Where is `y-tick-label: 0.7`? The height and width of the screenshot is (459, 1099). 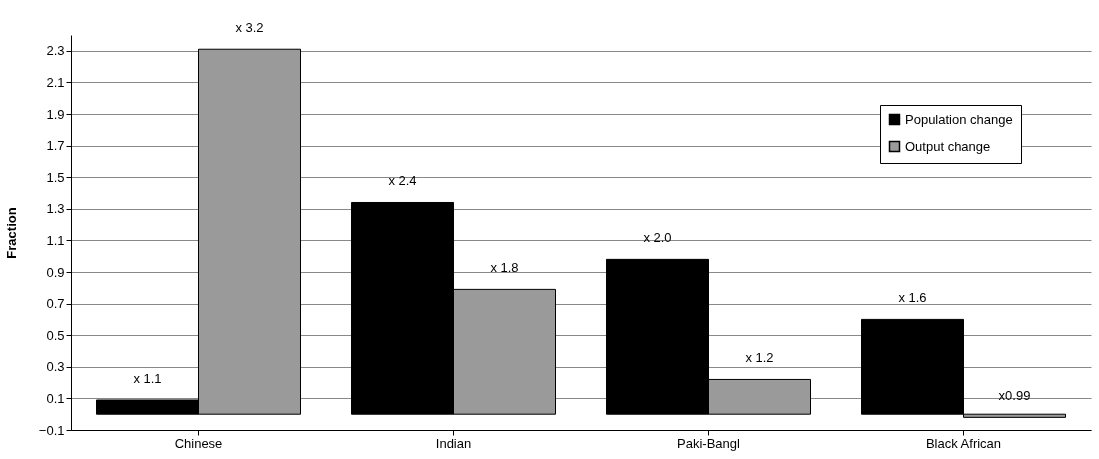
y-tick-label: 0.7 is located at coordinates (55, 304).